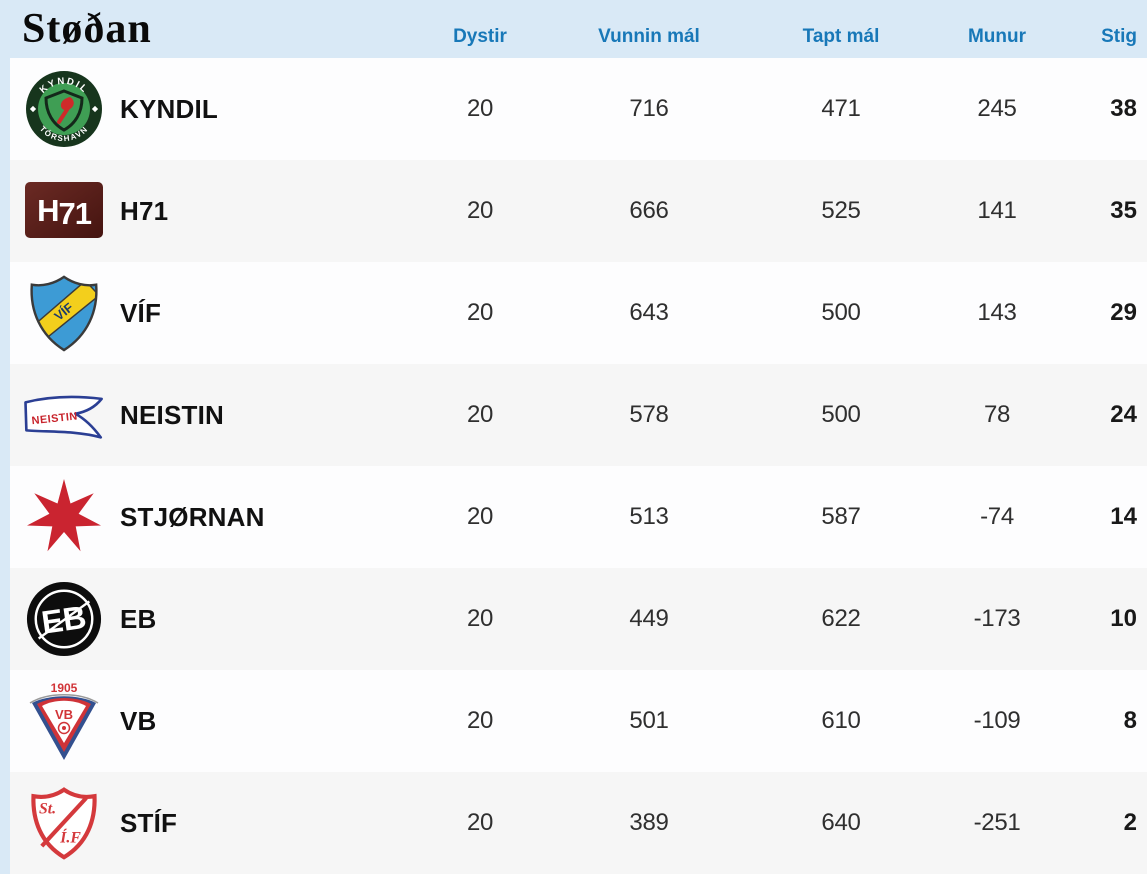 The height and width of the screenshot is (874, 1147). I want to click on stif-crest-icon: St. Í.F, so click(64, 823).